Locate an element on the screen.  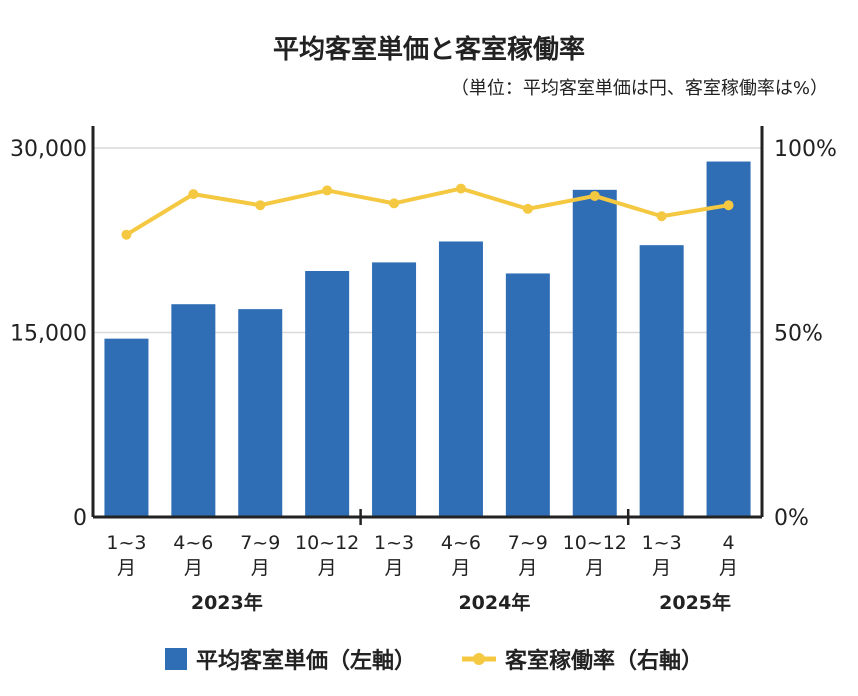
legend-line-marker is located at coordinates (479, 659).